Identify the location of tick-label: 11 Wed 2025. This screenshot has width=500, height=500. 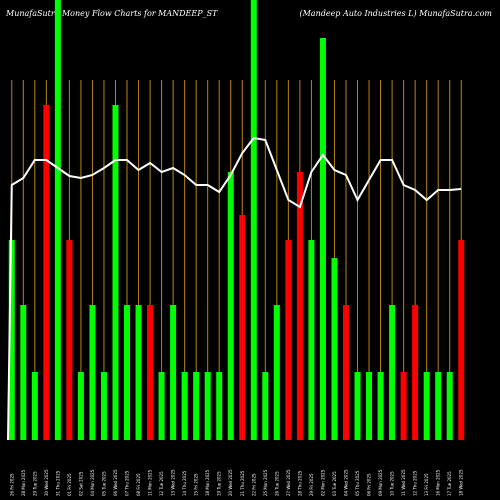
(403, 482).